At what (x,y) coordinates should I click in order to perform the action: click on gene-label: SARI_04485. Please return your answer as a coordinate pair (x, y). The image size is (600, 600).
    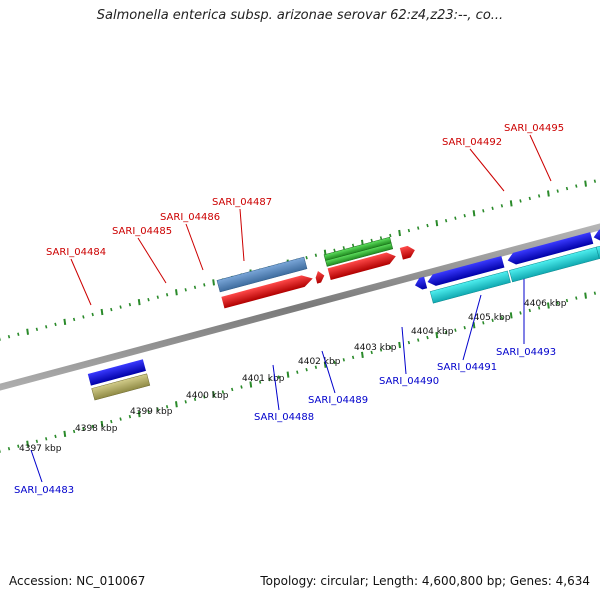
    Looking at the image, I should click on (142, 231).